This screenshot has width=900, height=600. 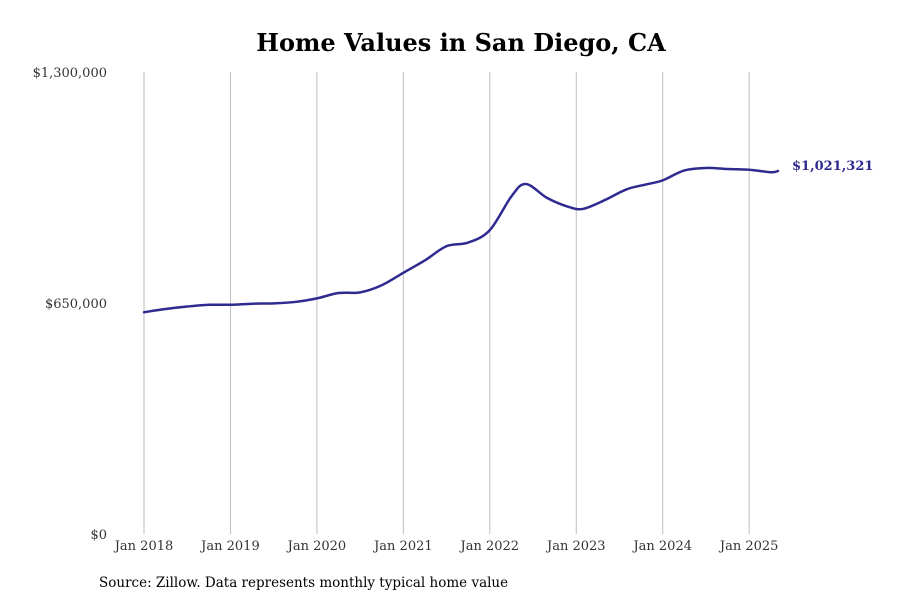 I want to click on y-tick-label: $650,000, so click(x=76, y=304).